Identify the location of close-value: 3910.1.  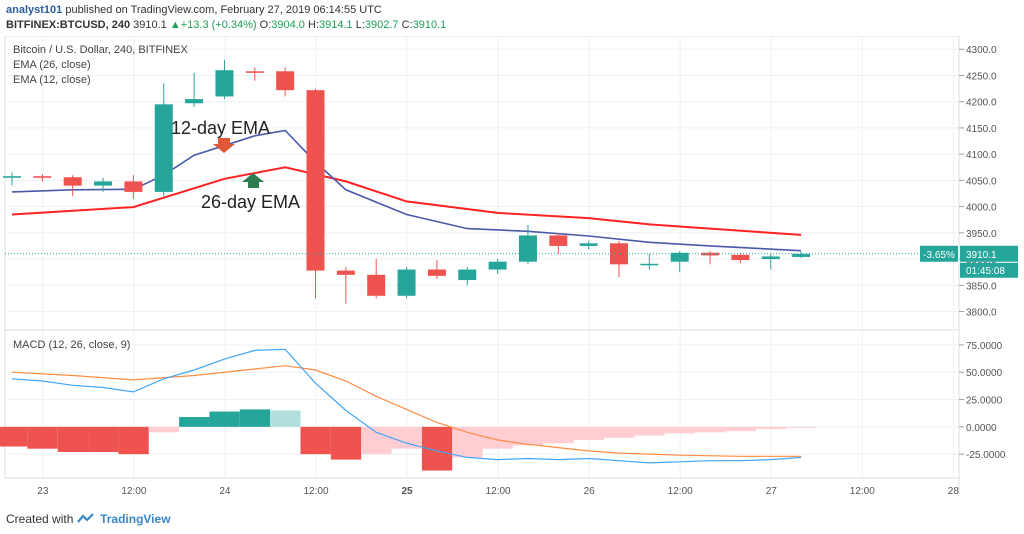
(429, 25).